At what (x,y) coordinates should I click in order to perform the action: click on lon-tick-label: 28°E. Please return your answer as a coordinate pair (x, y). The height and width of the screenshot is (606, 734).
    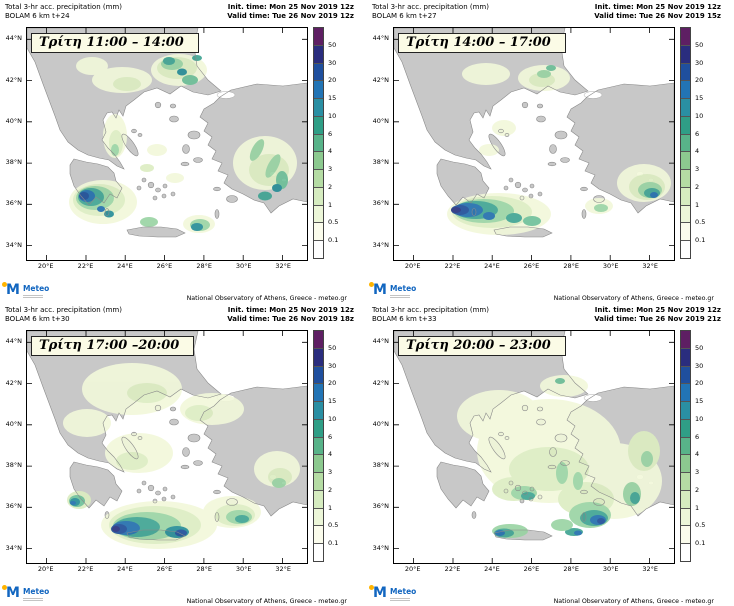
    Looking at the image, I should click on (204, 266).